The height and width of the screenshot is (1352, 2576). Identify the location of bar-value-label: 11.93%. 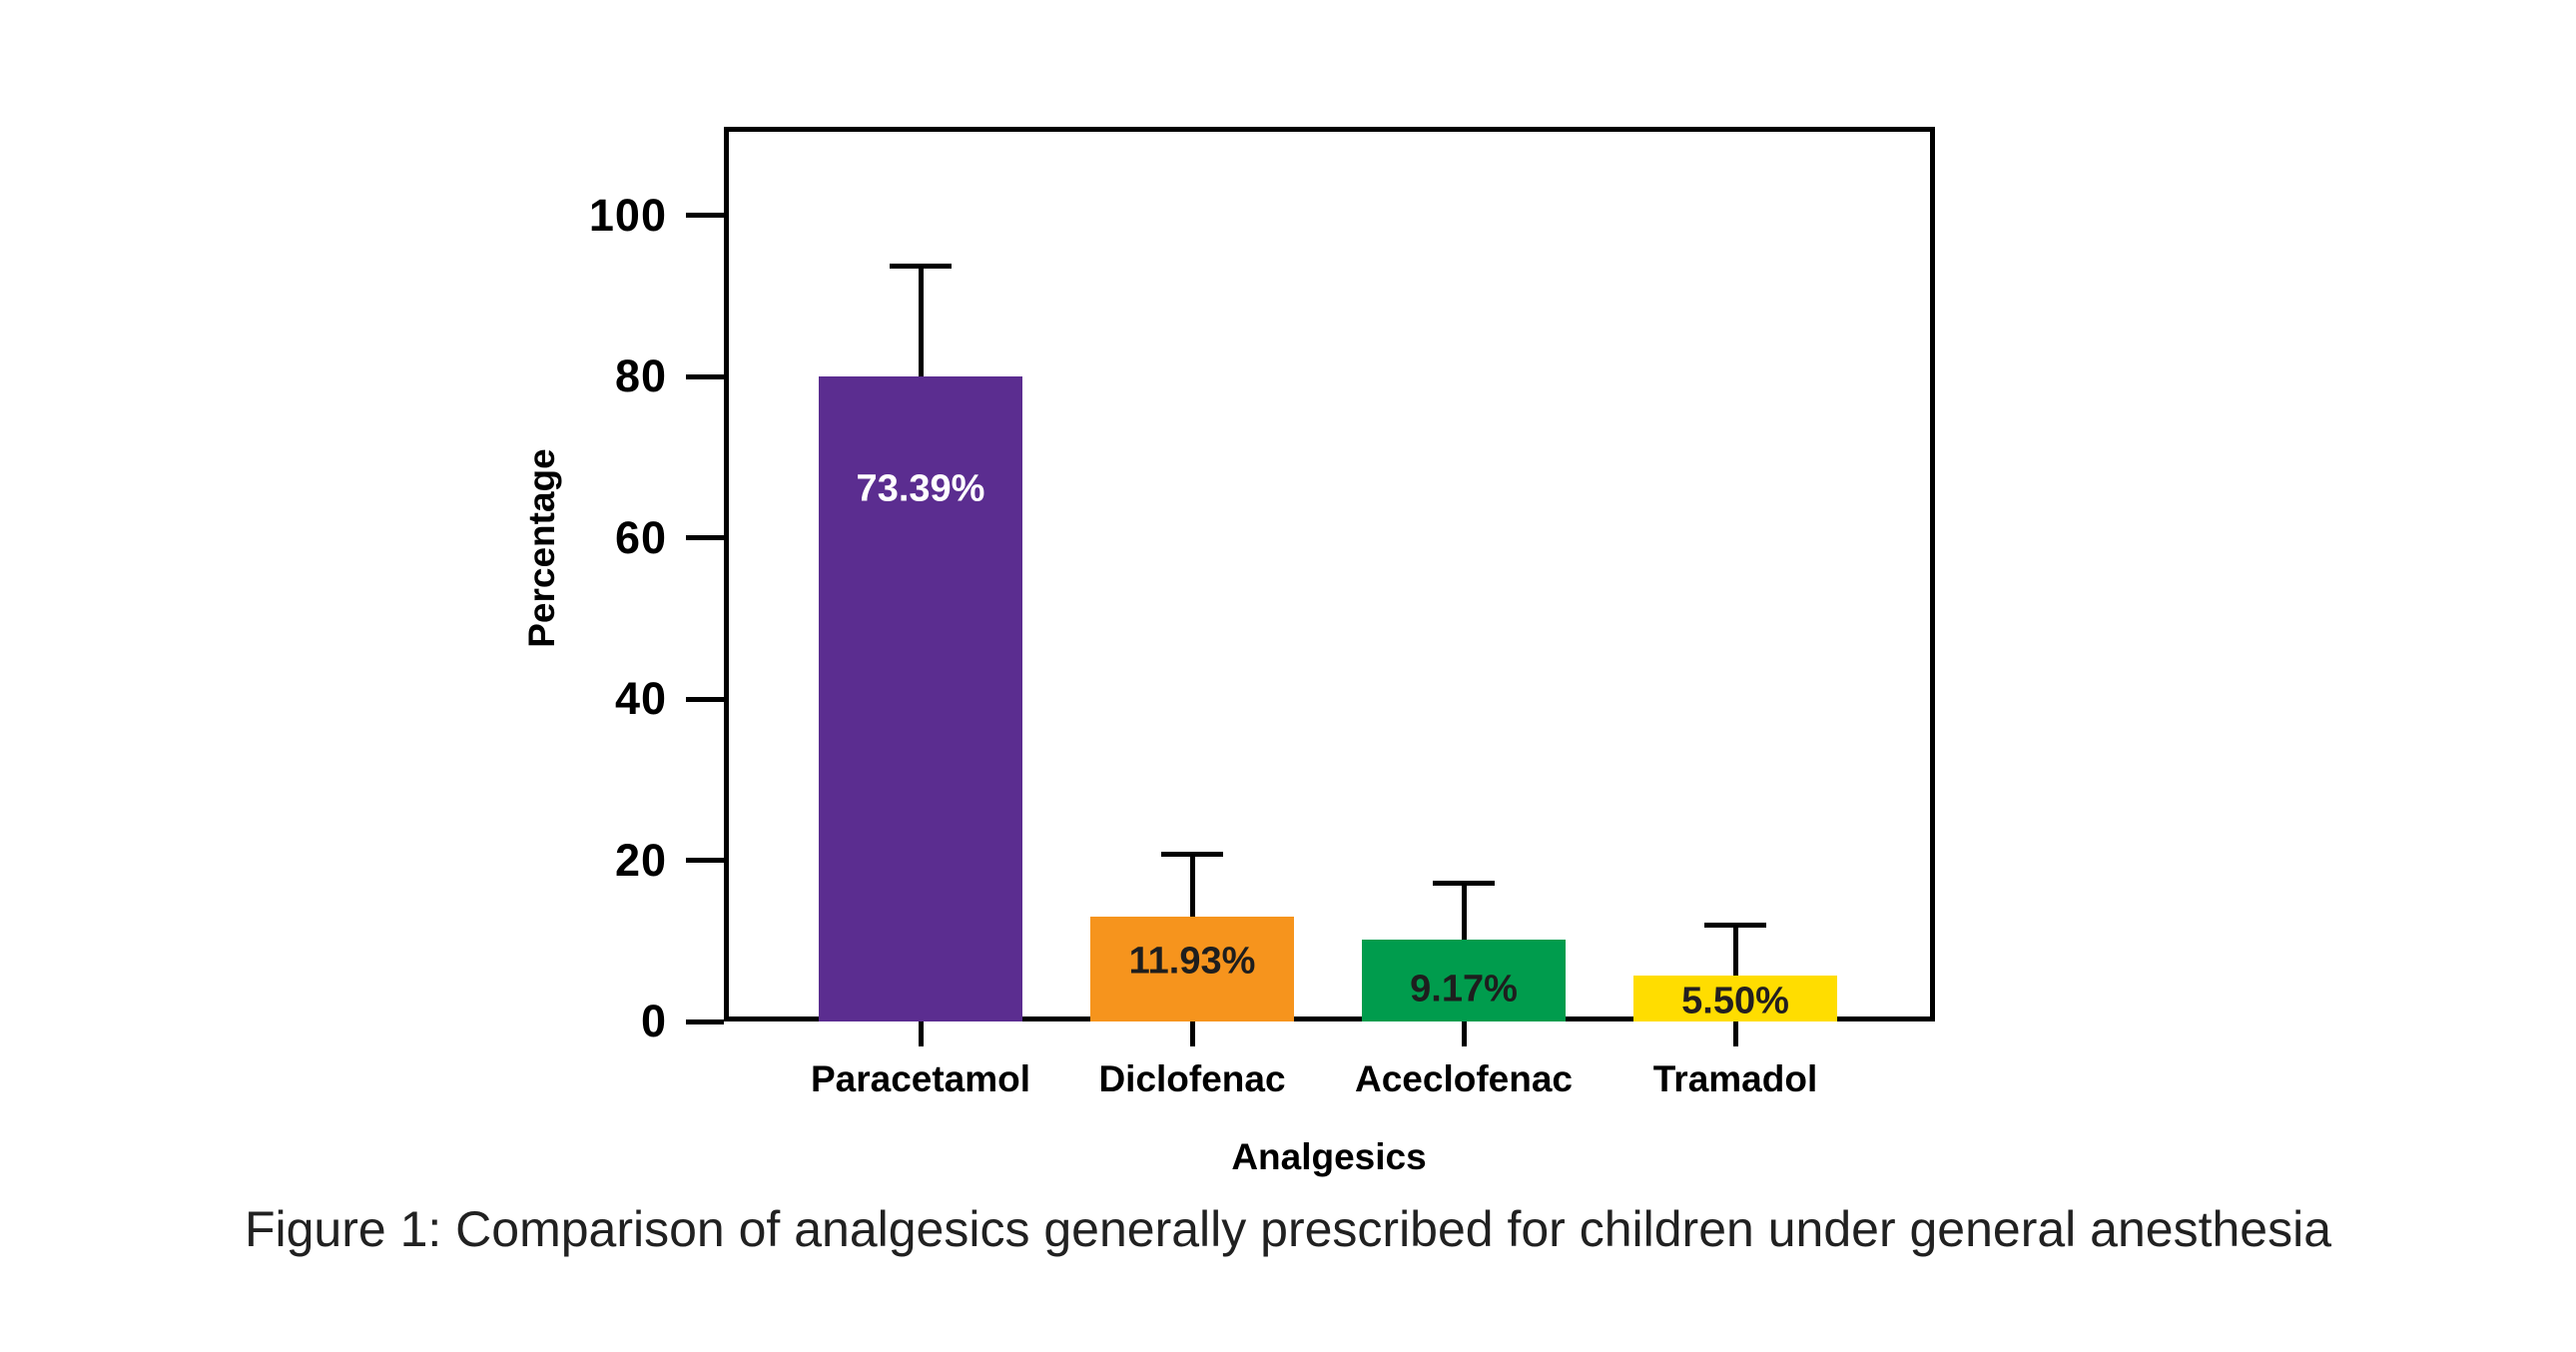
(1192, 962).